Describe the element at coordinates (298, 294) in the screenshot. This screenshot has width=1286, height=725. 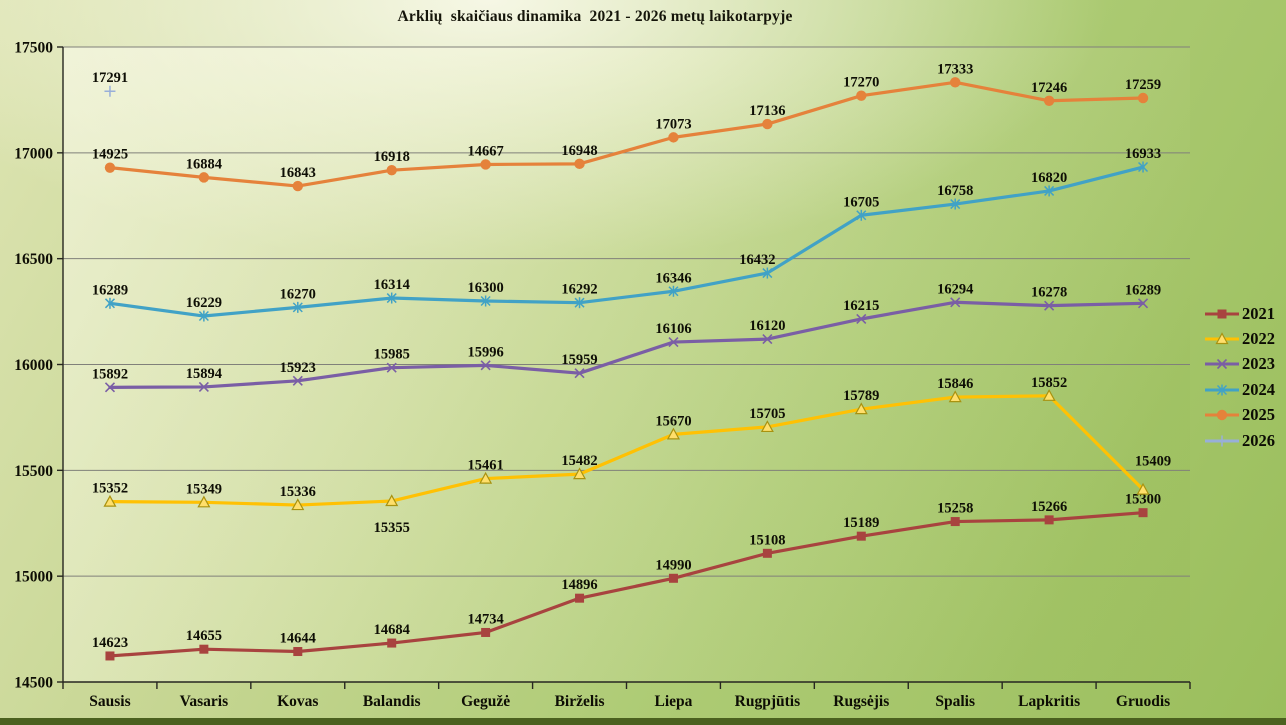
I see `data-point-label: 16270` at that location.